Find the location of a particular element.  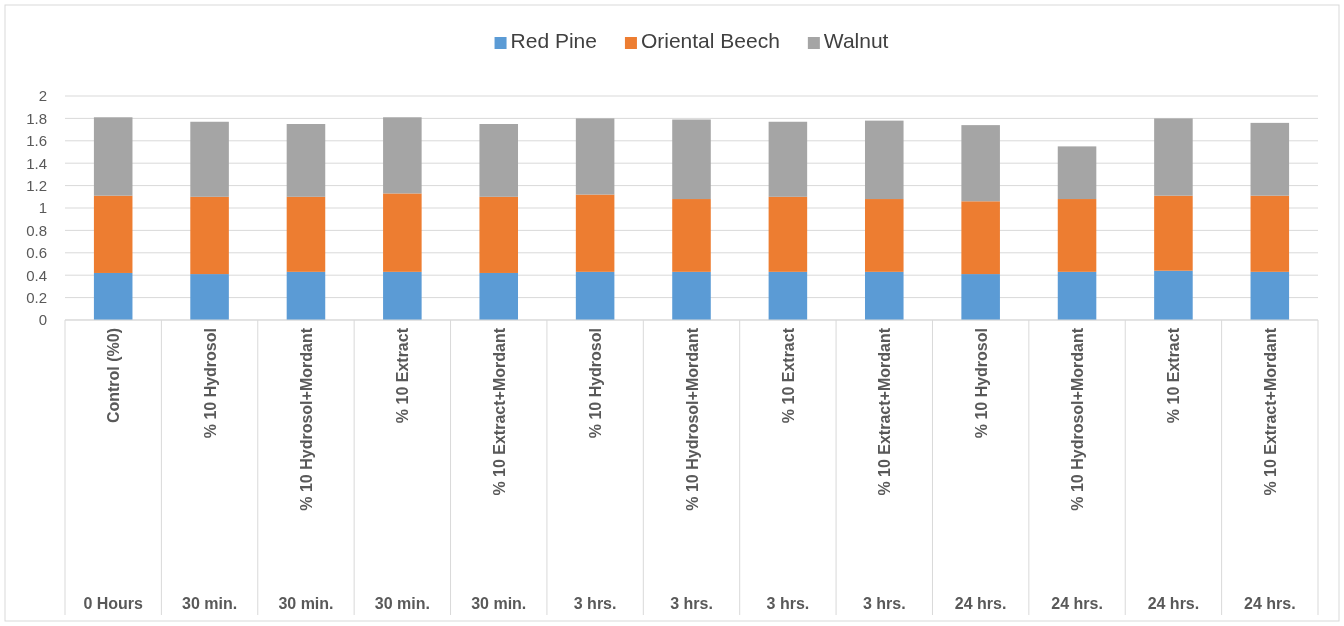

category-label: % 10 Extract+Mordant 30 min. is located at coordinates (499, 470).